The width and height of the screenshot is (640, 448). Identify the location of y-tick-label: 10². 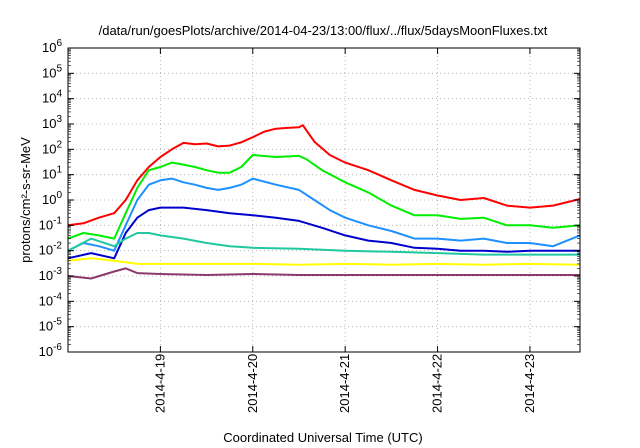
(52, 147).